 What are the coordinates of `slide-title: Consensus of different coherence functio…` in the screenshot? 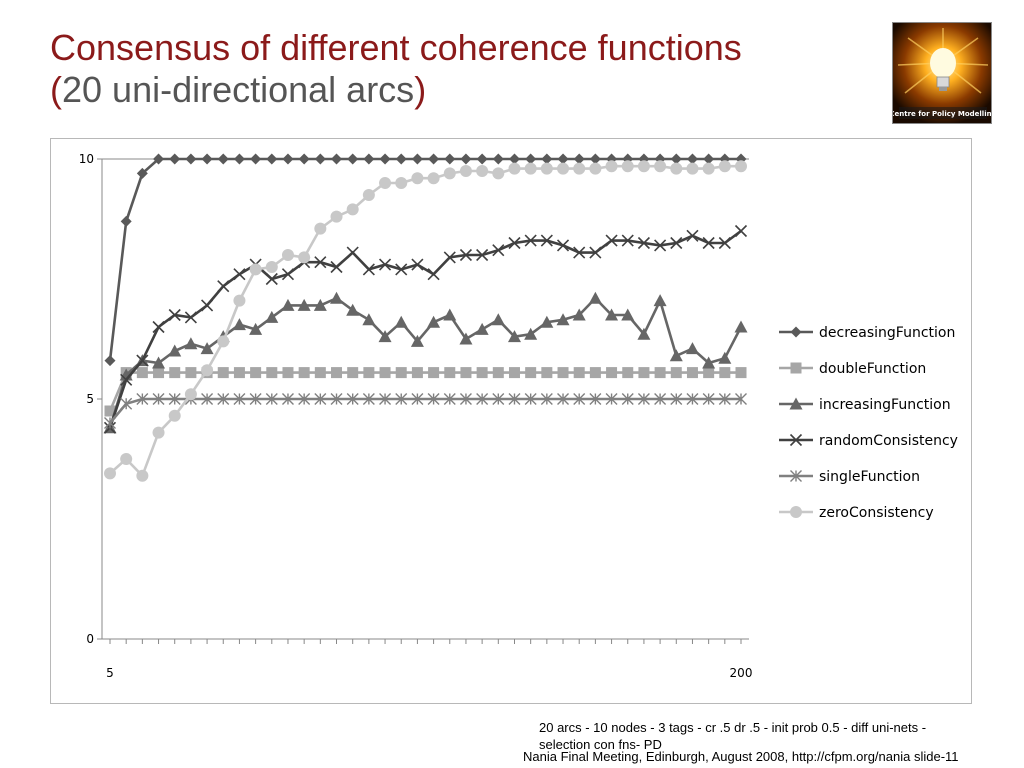 It's located at (396, 70).